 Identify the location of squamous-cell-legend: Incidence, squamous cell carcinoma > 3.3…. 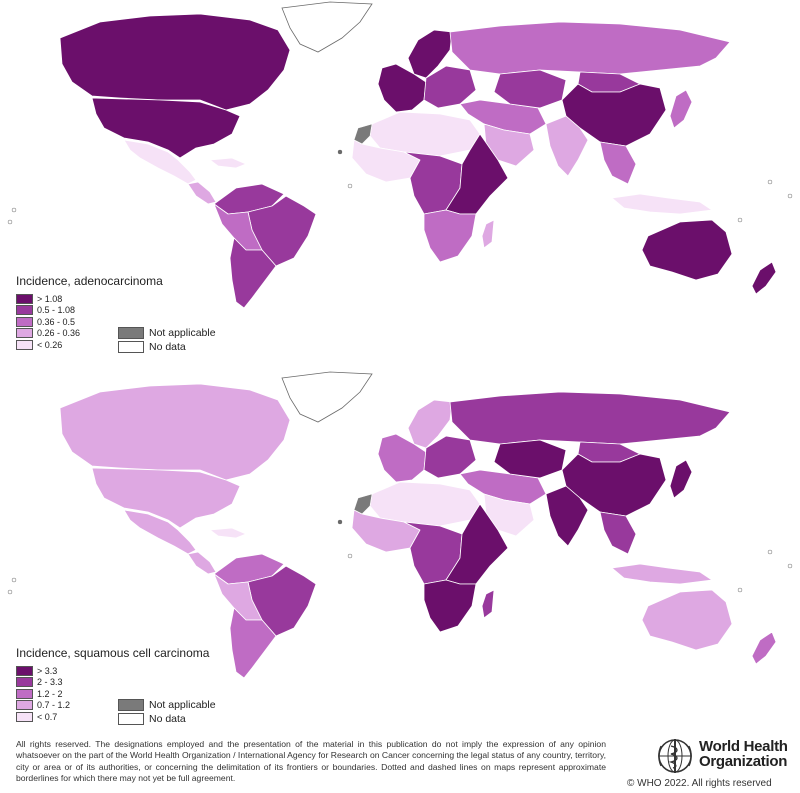
(116, 685).